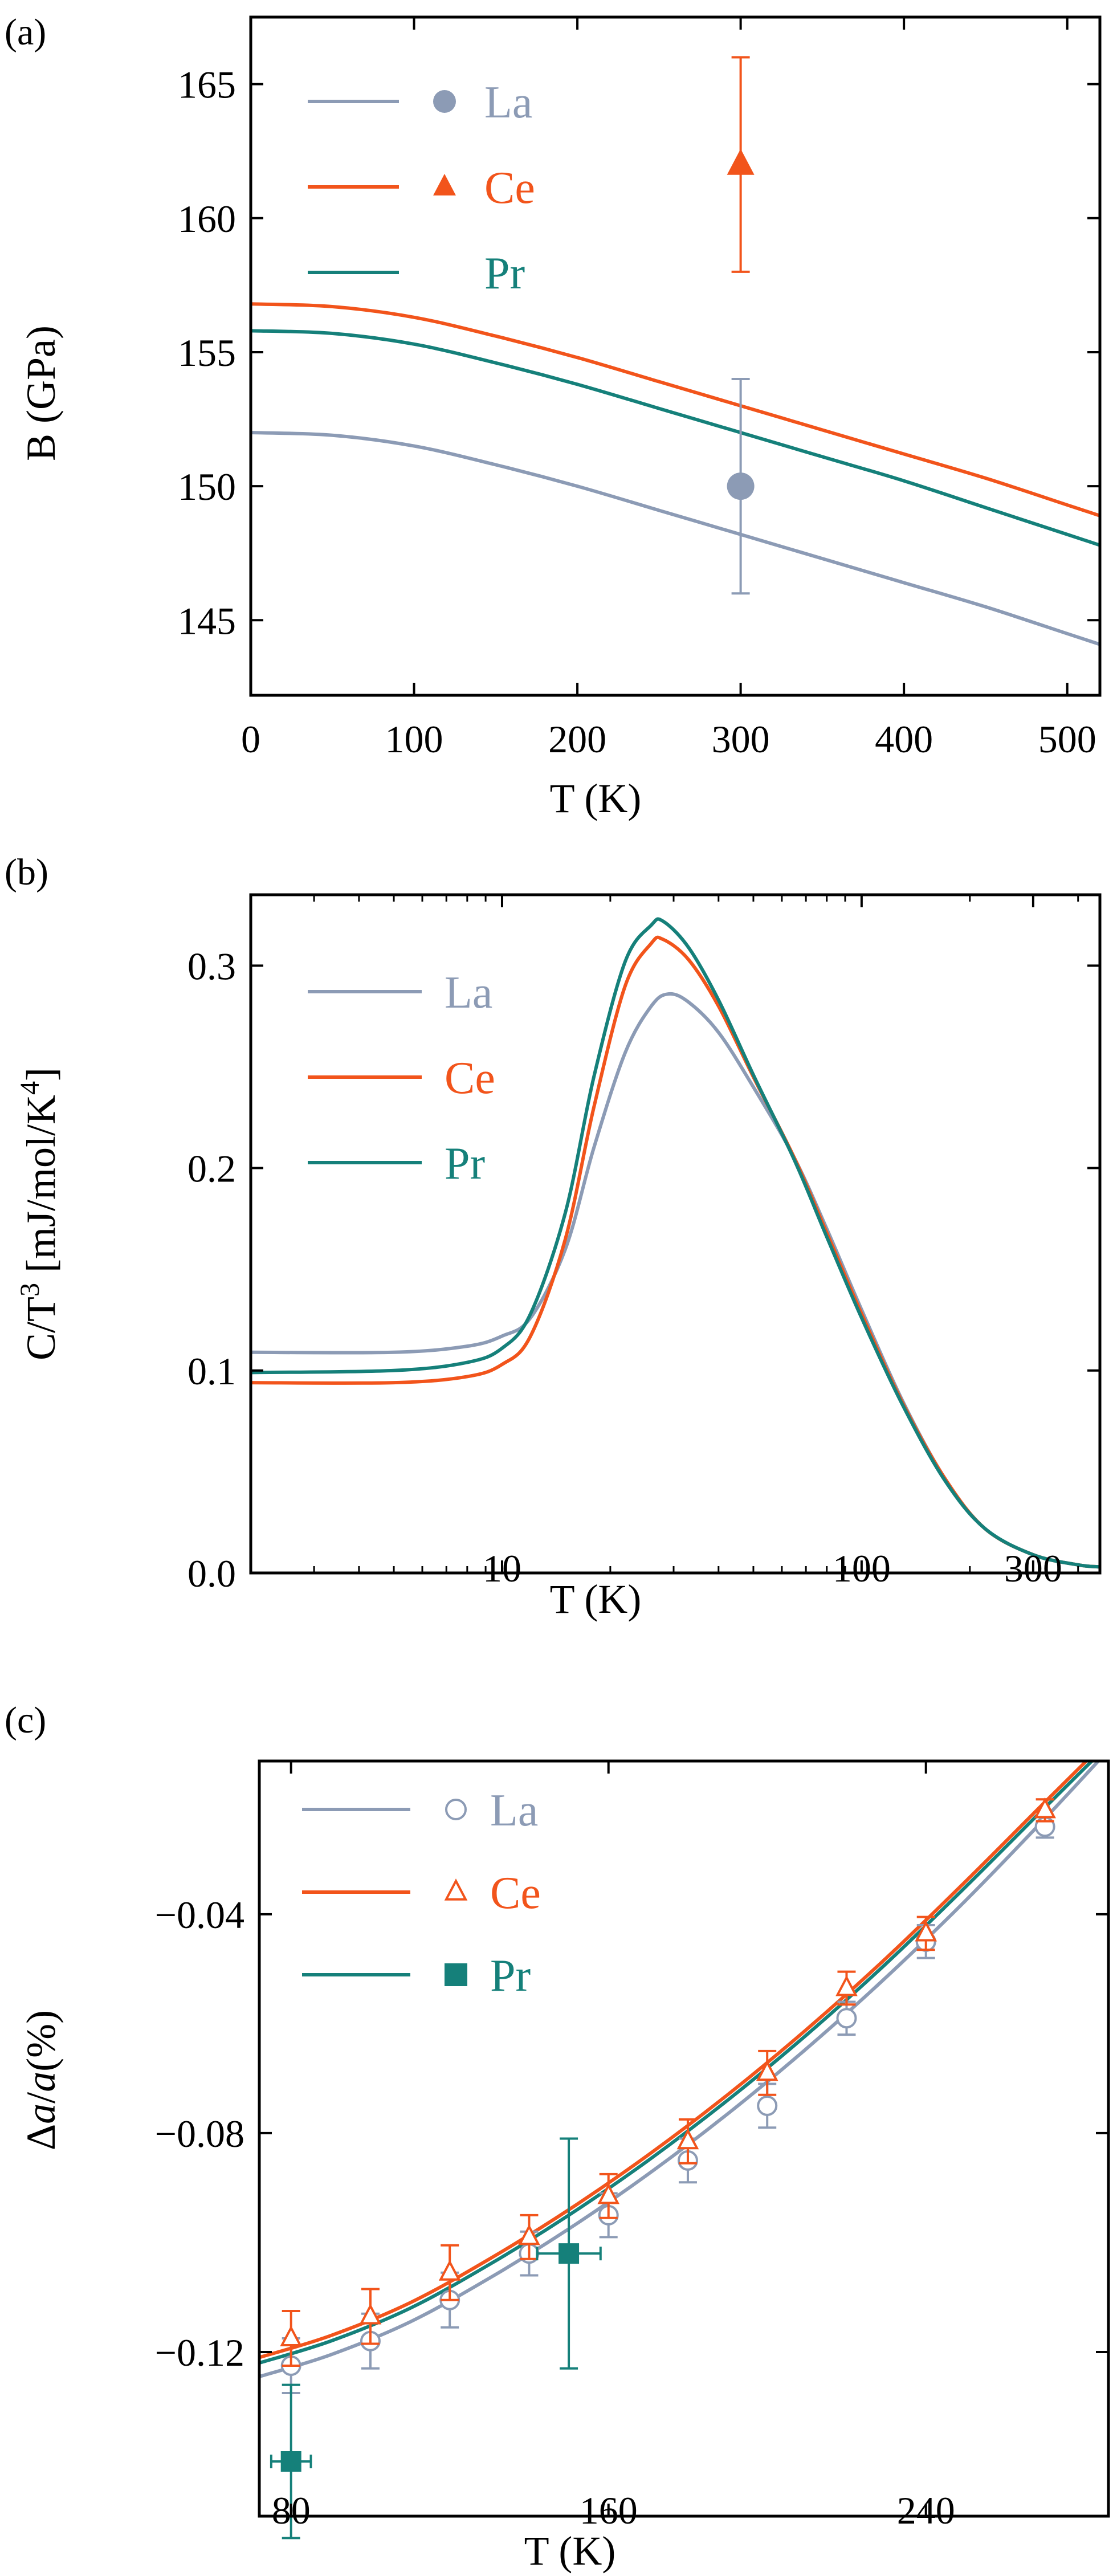 The width and height of the screenshot is (1117, 2576). I want to click on panel-c-ylabel-a2: a, so click(41, 2082).